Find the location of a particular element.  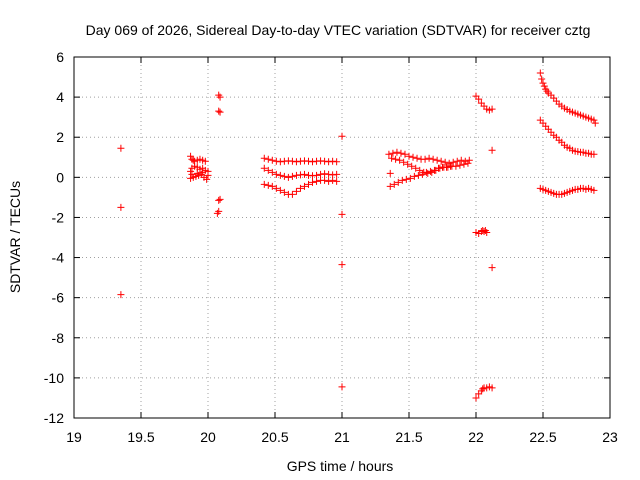

series-arc-21.6-middle is located at coordinates (430, 165).